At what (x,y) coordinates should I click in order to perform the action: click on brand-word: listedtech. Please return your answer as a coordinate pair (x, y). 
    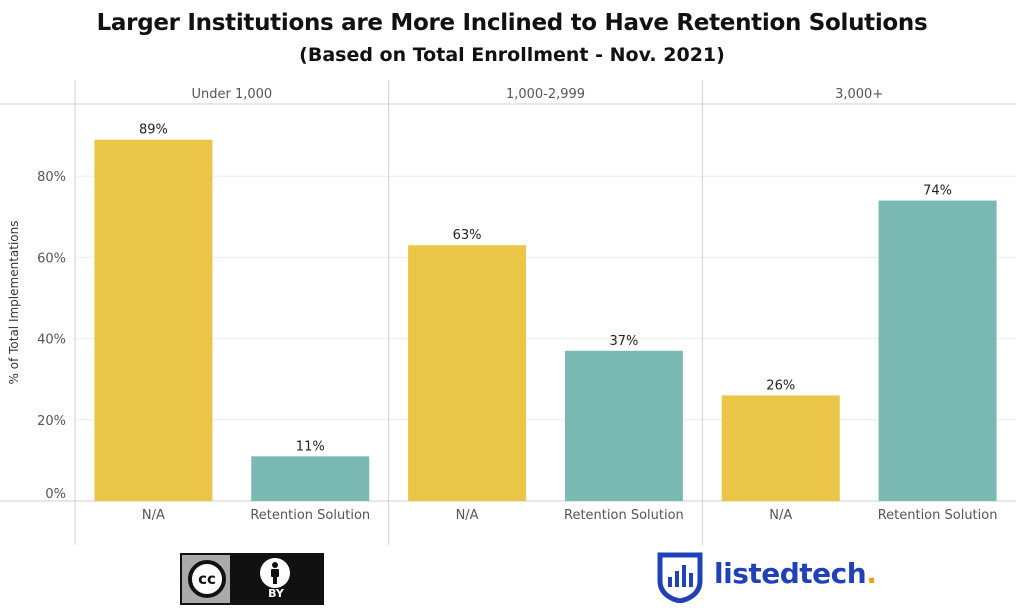
    Looking at the image, I should click on (790, 573).